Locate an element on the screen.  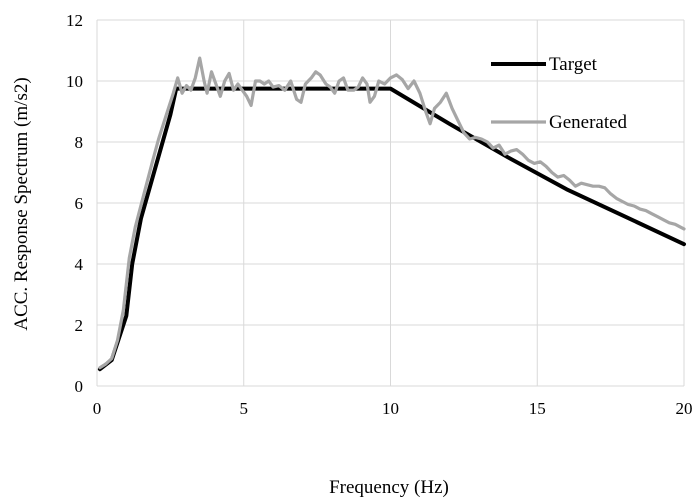
x-axis-label: Frequency (Hz) is located at coordinates (389, 487).